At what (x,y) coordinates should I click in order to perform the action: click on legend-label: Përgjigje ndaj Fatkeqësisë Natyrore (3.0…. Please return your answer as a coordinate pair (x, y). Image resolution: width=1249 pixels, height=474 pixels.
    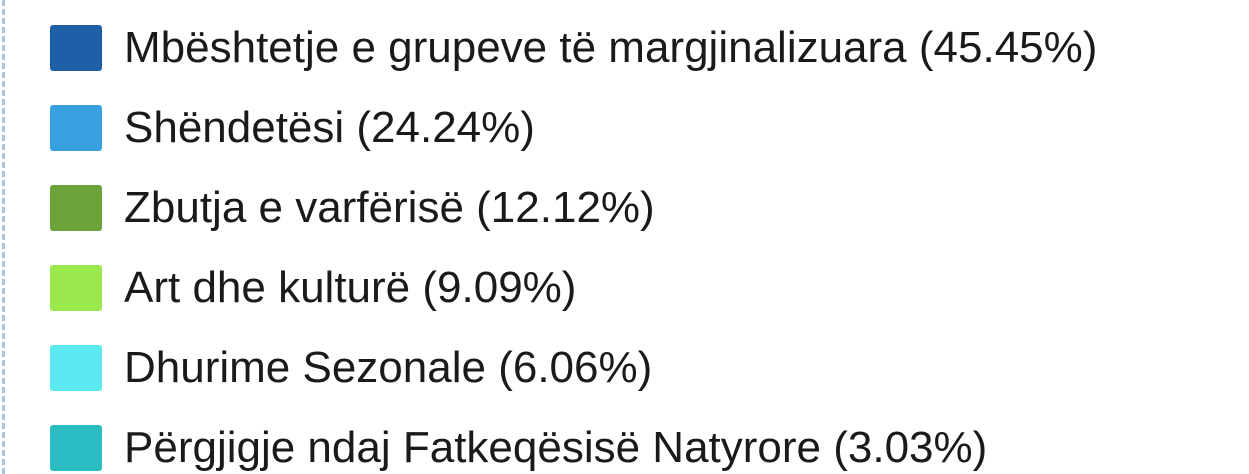
    Looking at the image, I should click on (556, 447).